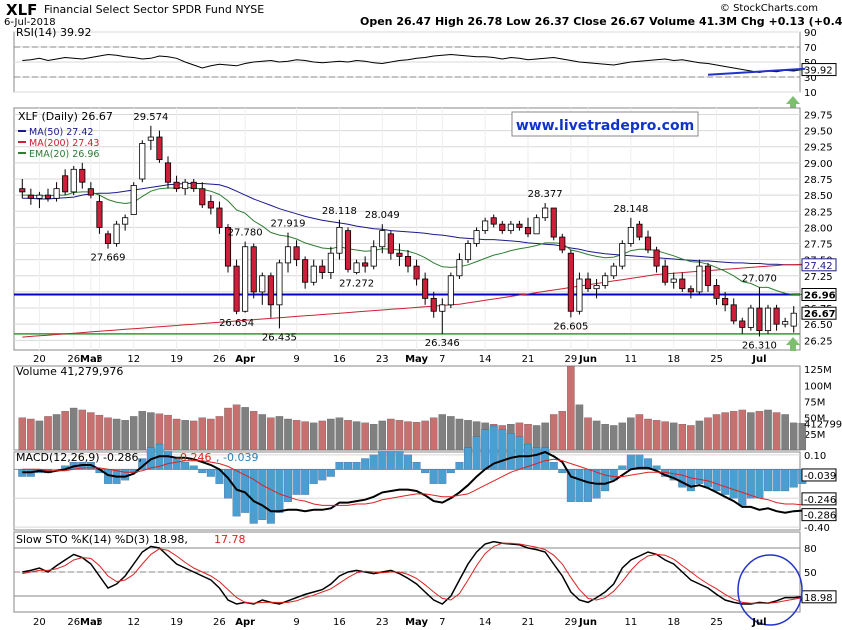 The height and width of the screenshot is (630, 842). What do you see at coordinates (22, 10) in the screenshot?
I see `ticker-symbol: XLF` at bounding box center [22, 10].